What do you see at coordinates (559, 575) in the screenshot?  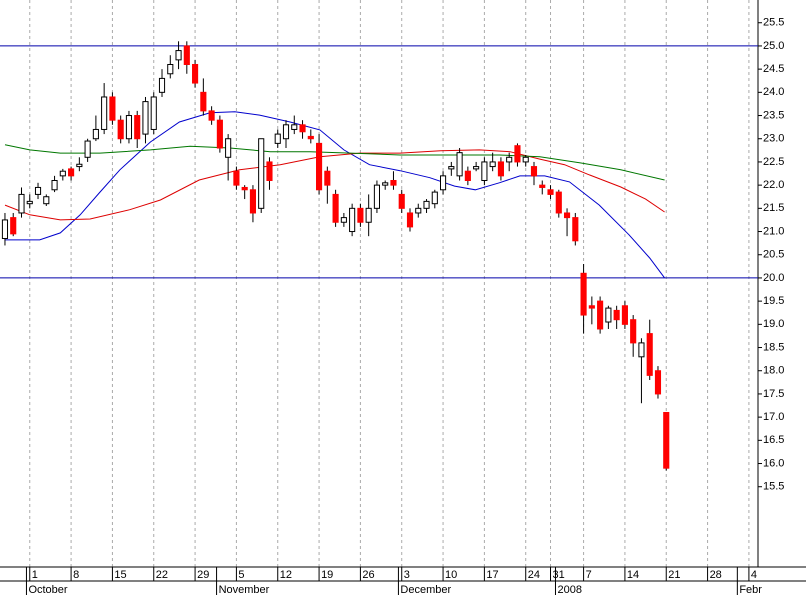 I see `x-tick-label: 31` at bounding box center [559, 575].